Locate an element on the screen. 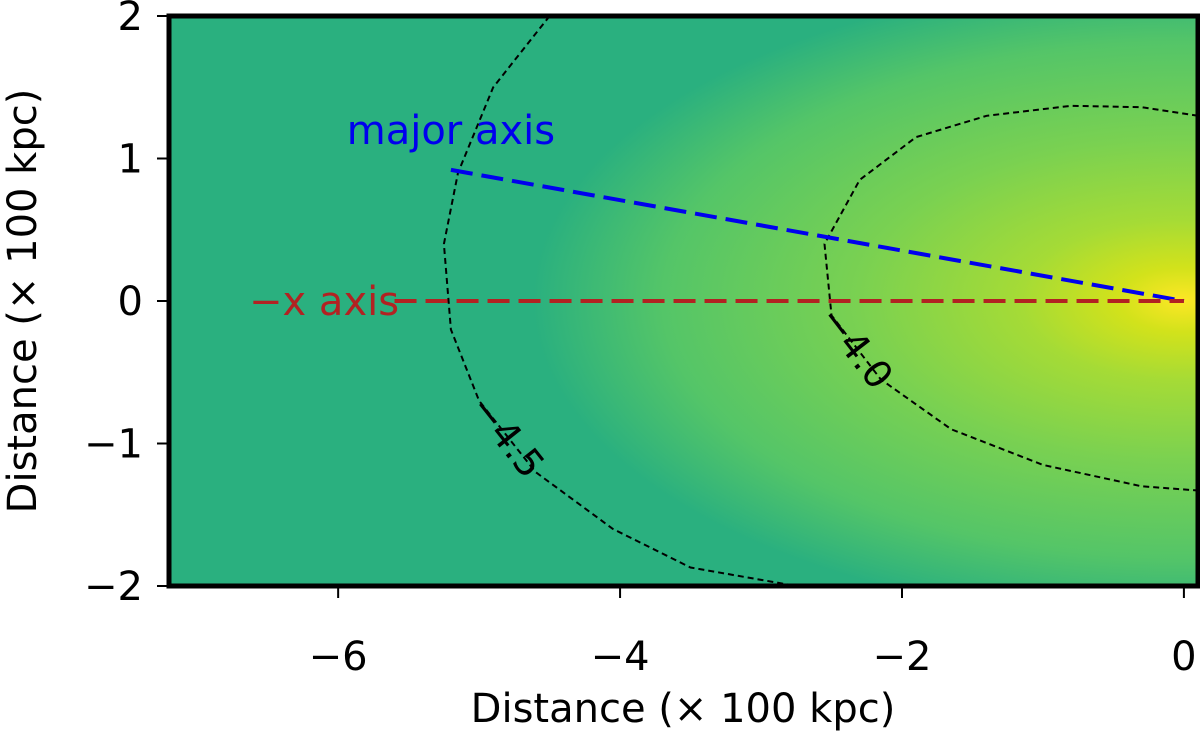 The height and width of the screenshot is (732, 1200). y-tick-label-0: 2 is located at coordinates (130, 20).